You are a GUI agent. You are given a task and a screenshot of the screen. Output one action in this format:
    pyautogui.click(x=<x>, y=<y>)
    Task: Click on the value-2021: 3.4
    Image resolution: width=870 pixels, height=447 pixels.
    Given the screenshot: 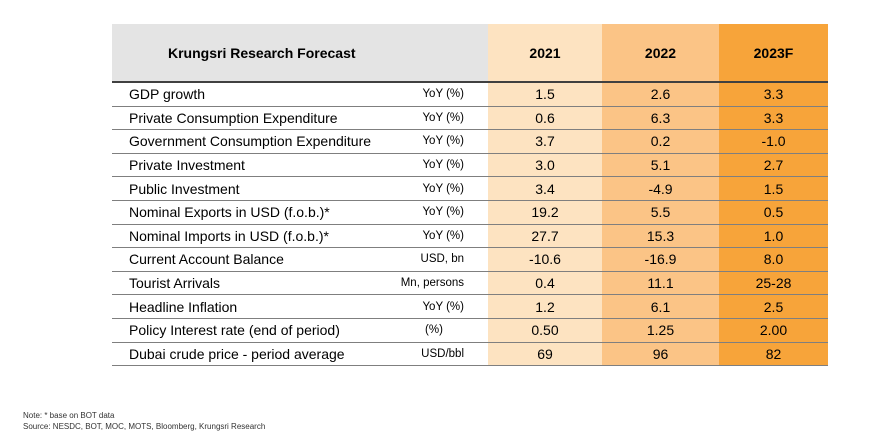 What is the action you would take?
    pyautogui.click(x=545, y=188)
    